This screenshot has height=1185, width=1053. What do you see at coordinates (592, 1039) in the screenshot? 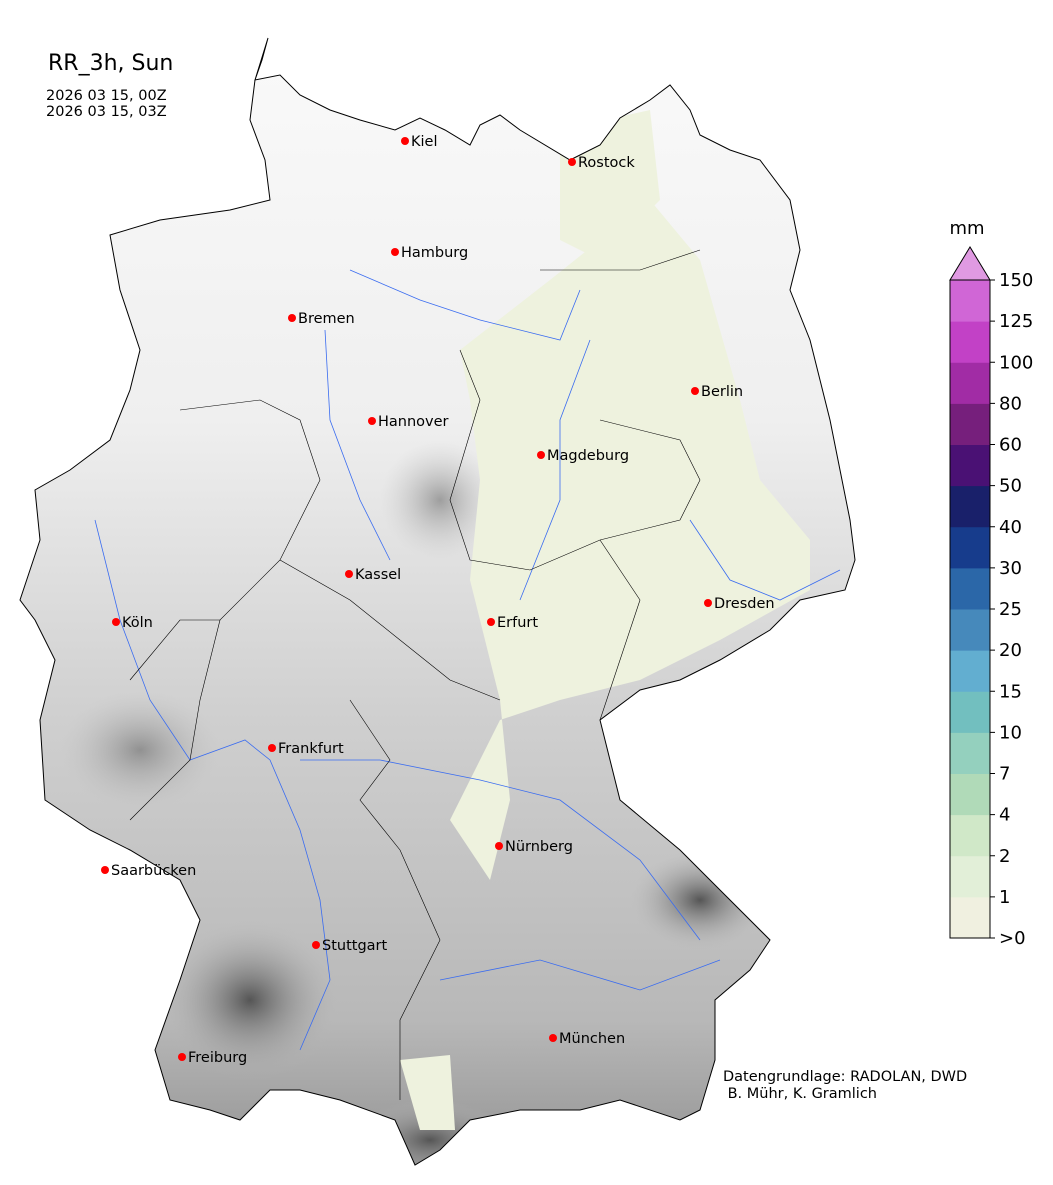
I see `city-label: München` at bounding box center [592, 1039].